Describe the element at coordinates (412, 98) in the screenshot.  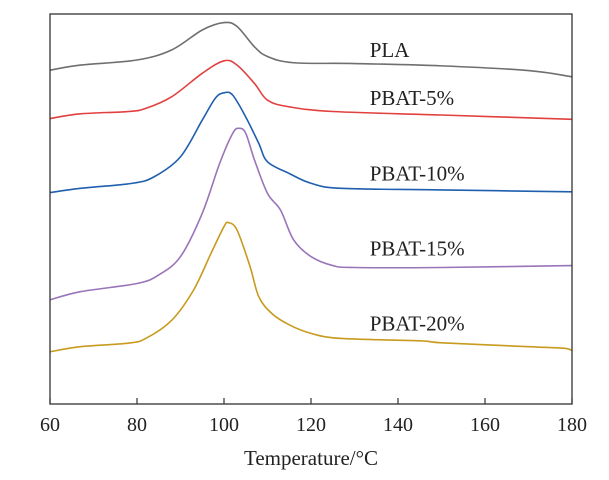
I see `series-label: PBAT-5%` at that location.